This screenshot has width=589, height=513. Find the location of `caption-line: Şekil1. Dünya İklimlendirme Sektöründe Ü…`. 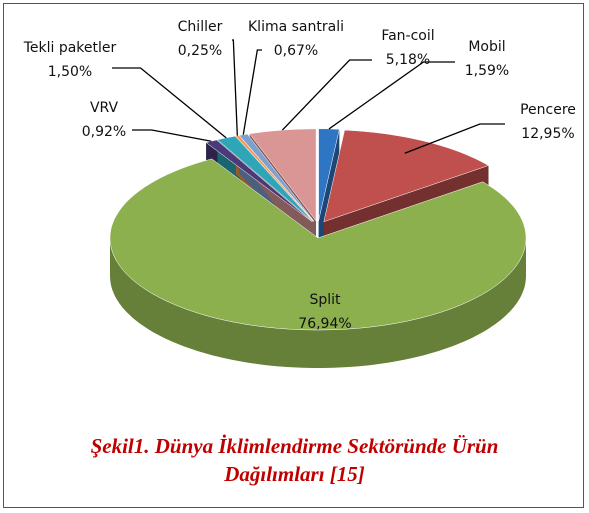

caption-line: Şekil1. Dünya İklimlendirme Sektöründe Ü… is located at coordinates (294, 446).